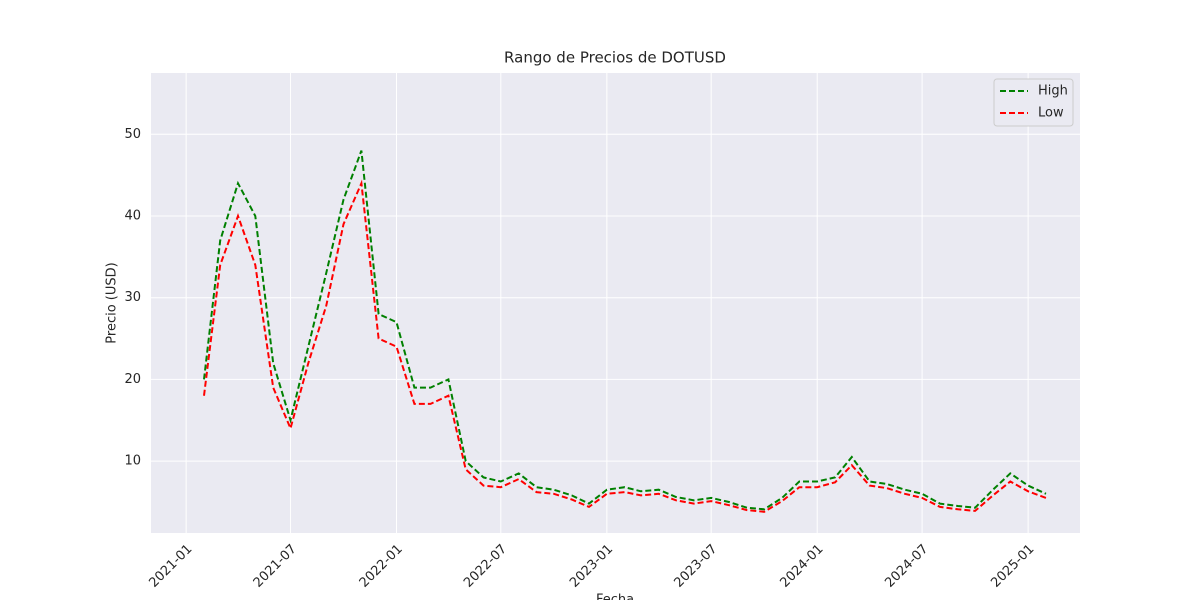  I want to click on legend-label: High, so click(1053, 91).